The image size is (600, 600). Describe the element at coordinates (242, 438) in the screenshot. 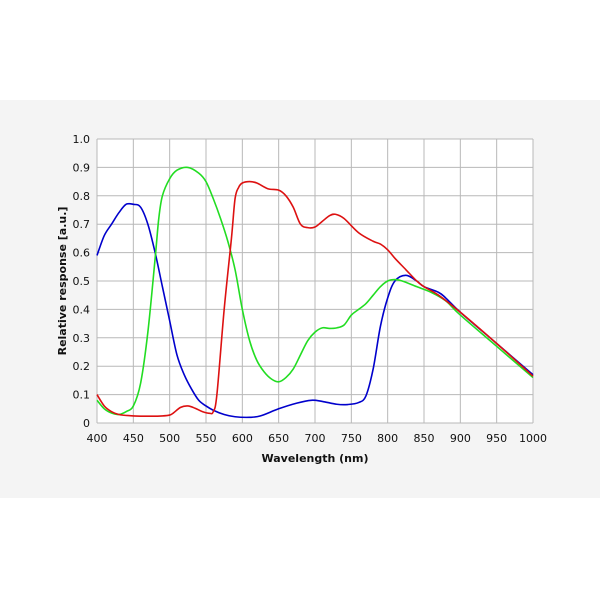

I see `x-tick-label: 600` at that location.